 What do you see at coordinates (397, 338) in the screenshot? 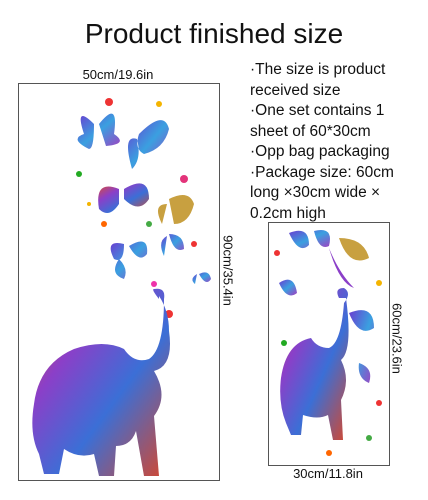
I see `small-height-label: 60cm/23.6in` at bounding box center [397, 338].